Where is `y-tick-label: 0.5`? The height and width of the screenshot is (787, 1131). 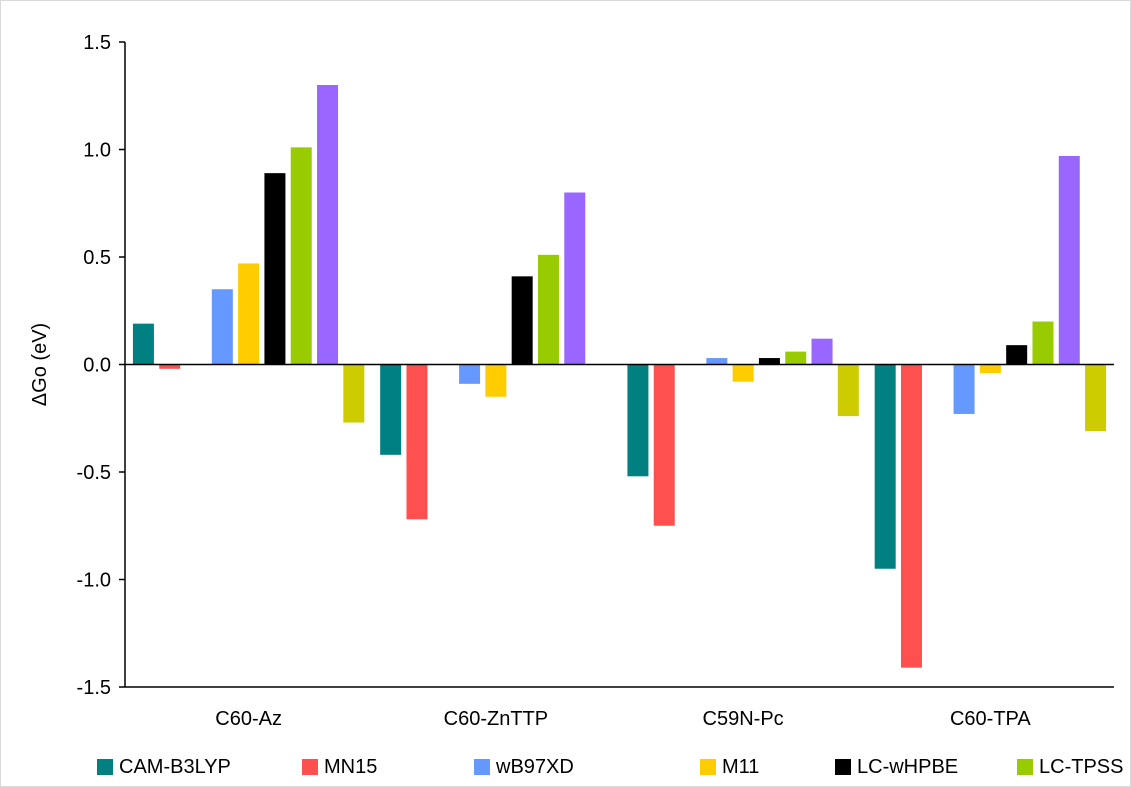
y-tick-label: 0.5 is located at coordinates (97, 258).